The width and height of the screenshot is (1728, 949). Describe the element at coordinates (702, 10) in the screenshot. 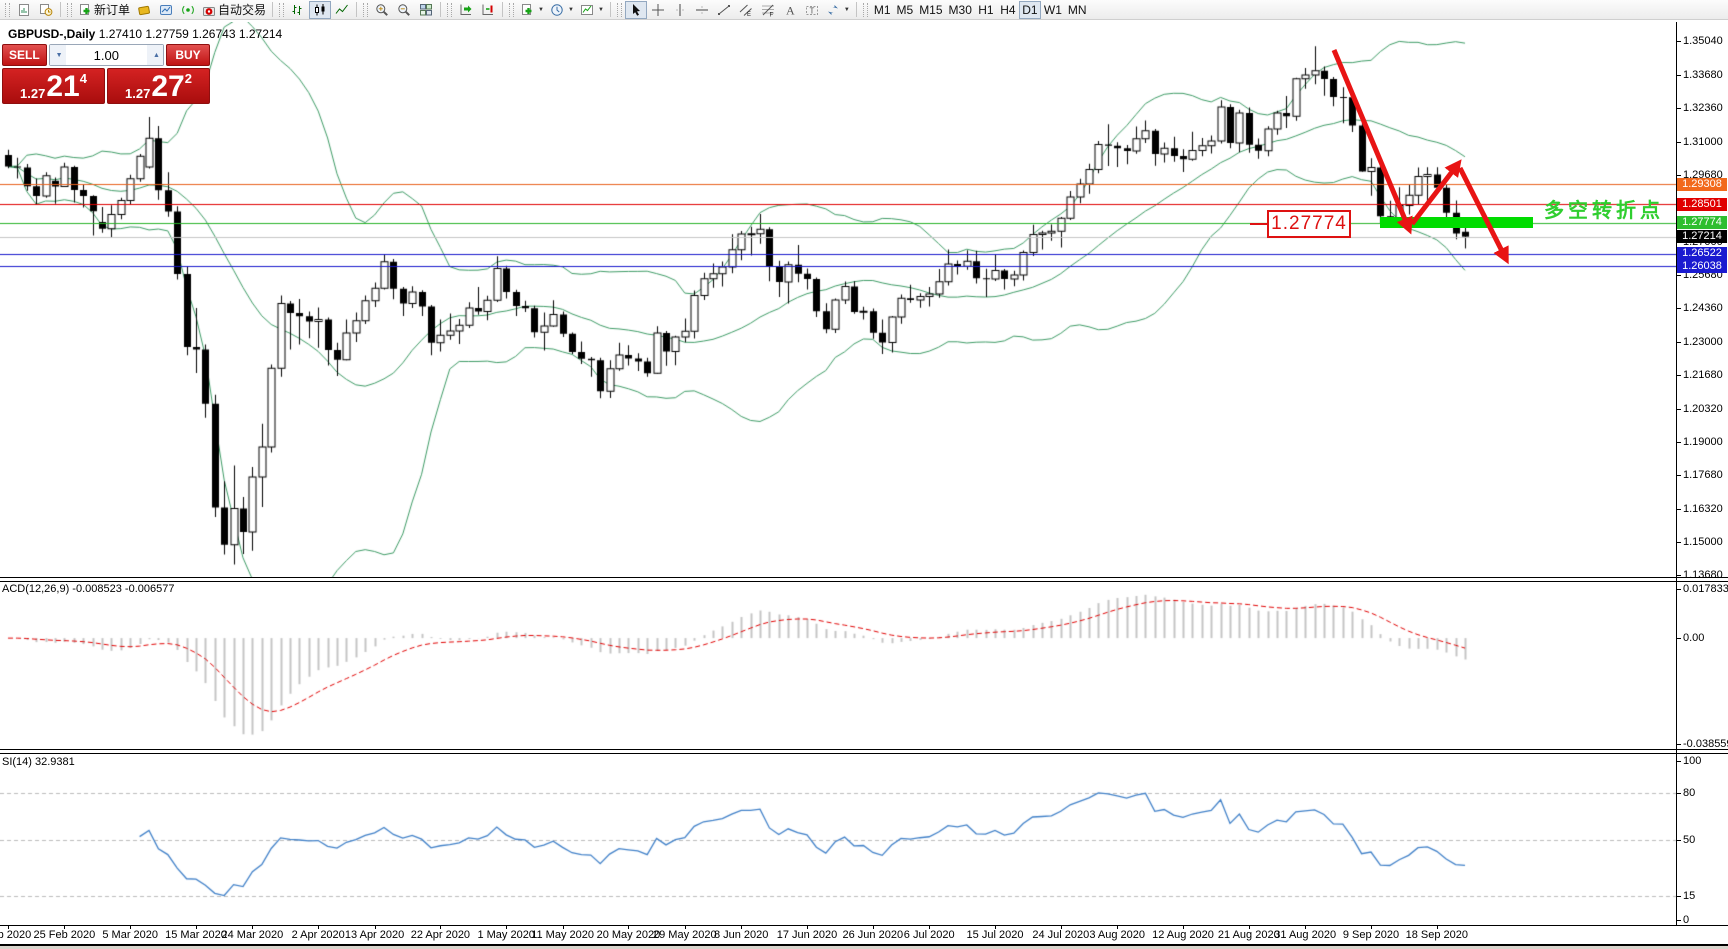

I see `hline-button` at that location.